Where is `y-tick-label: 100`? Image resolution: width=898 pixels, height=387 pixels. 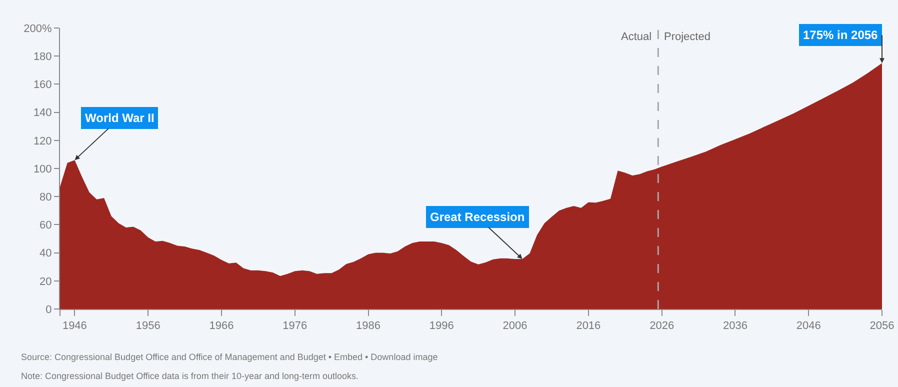
y-tick-label: 100 is located at coordinates (42, 169).